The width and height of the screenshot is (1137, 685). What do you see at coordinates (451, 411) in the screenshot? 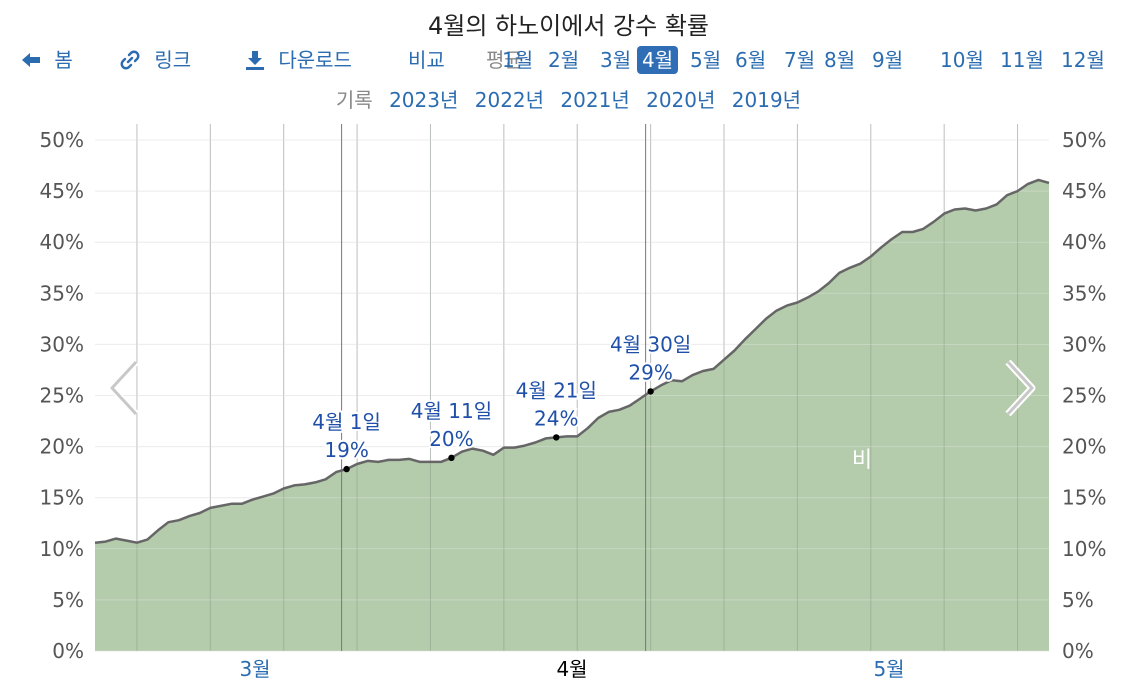
I see `annotation-date: 4월 11일` at bounding box center [451, 411].